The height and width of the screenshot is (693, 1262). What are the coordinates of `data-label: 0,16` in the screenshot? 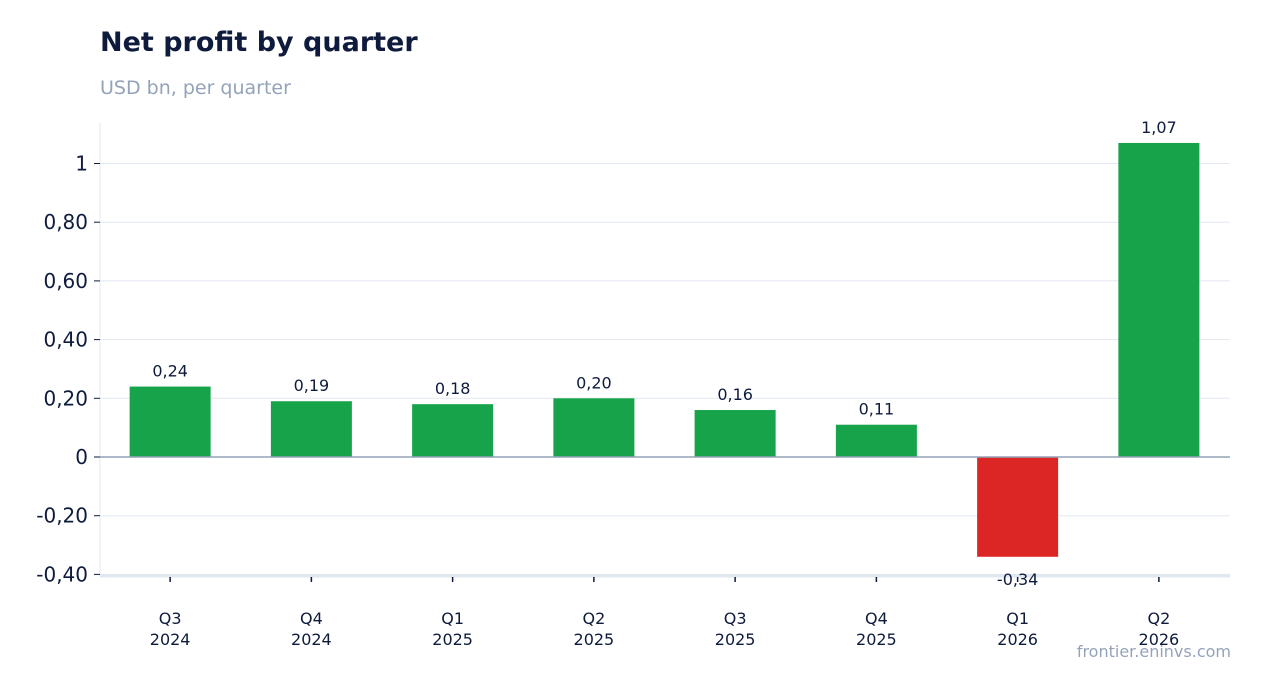 It's located at (735, 394).